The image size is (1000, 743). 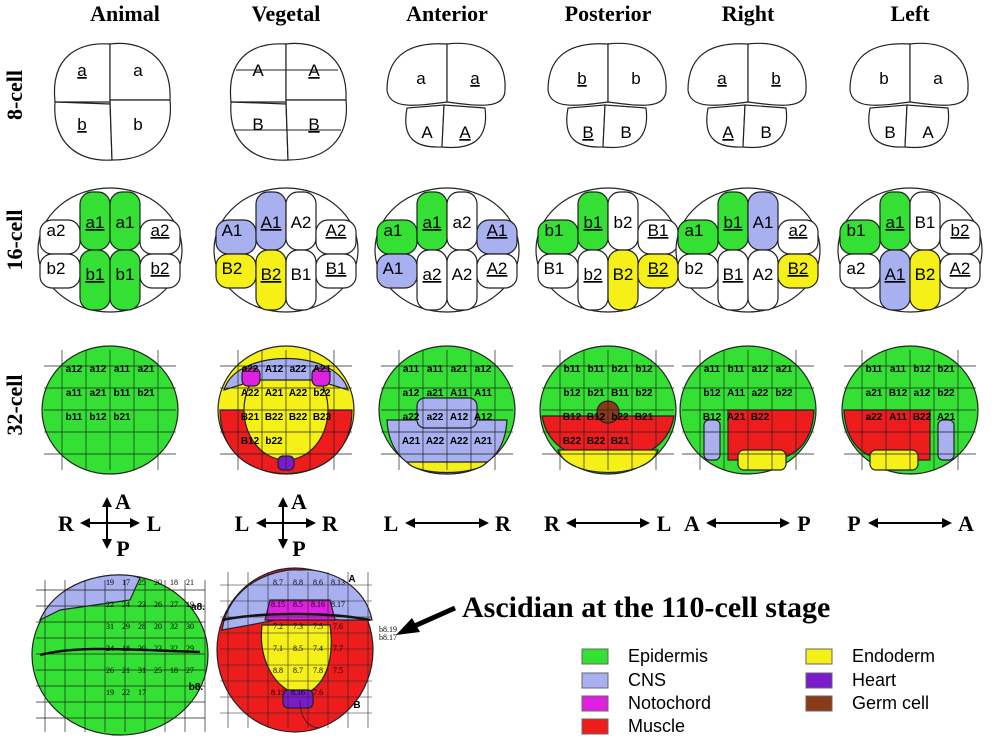 What do you see at coordinates (158, 604) in the screenshot?
I see `cell-number: 26` at bounding box center [158, 604].